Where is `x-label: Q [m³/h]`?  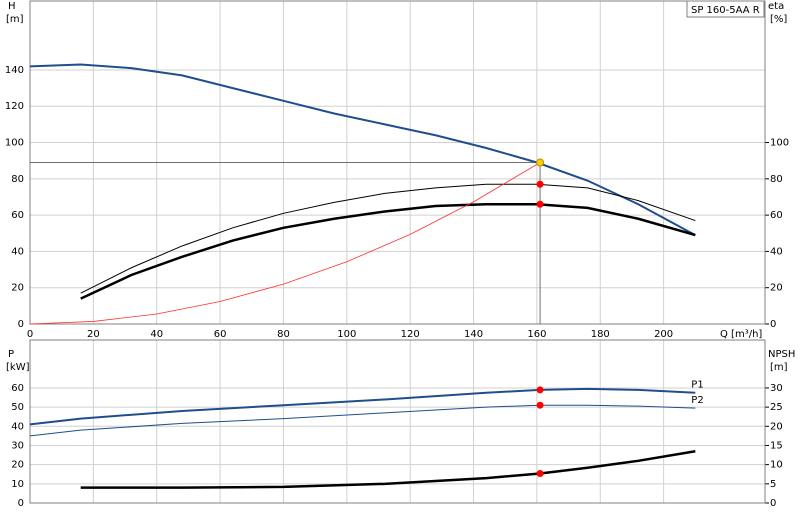 x-label: Q [m³/h] is located at coordinates (741, 334).